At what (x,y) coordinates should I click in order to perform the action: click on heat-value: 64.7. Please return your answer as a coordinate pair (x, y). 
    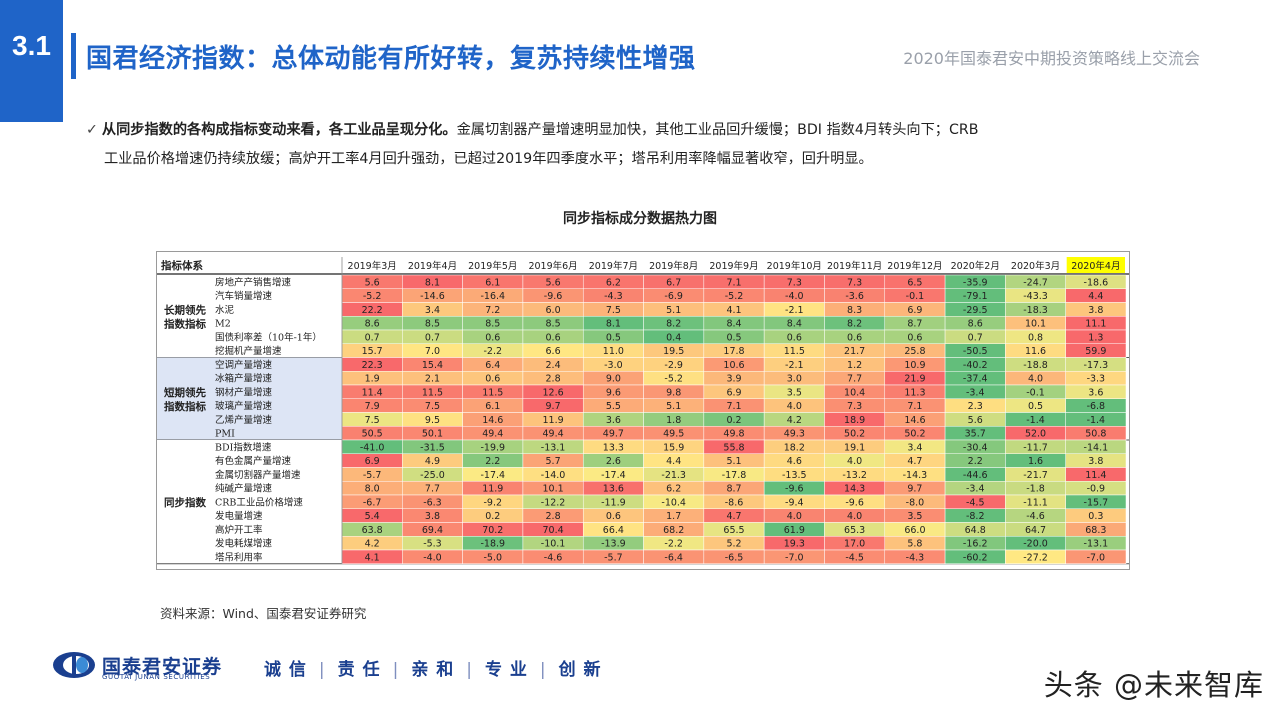
    Looking at the image, I should click on (1035, 530).